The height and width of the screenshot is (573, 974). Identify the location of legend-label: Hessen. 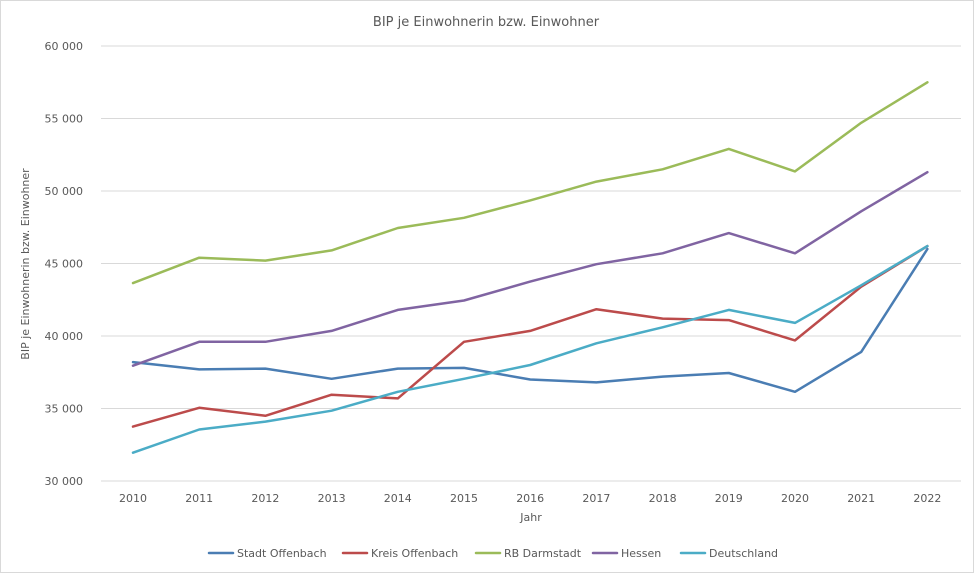
(641, 553).